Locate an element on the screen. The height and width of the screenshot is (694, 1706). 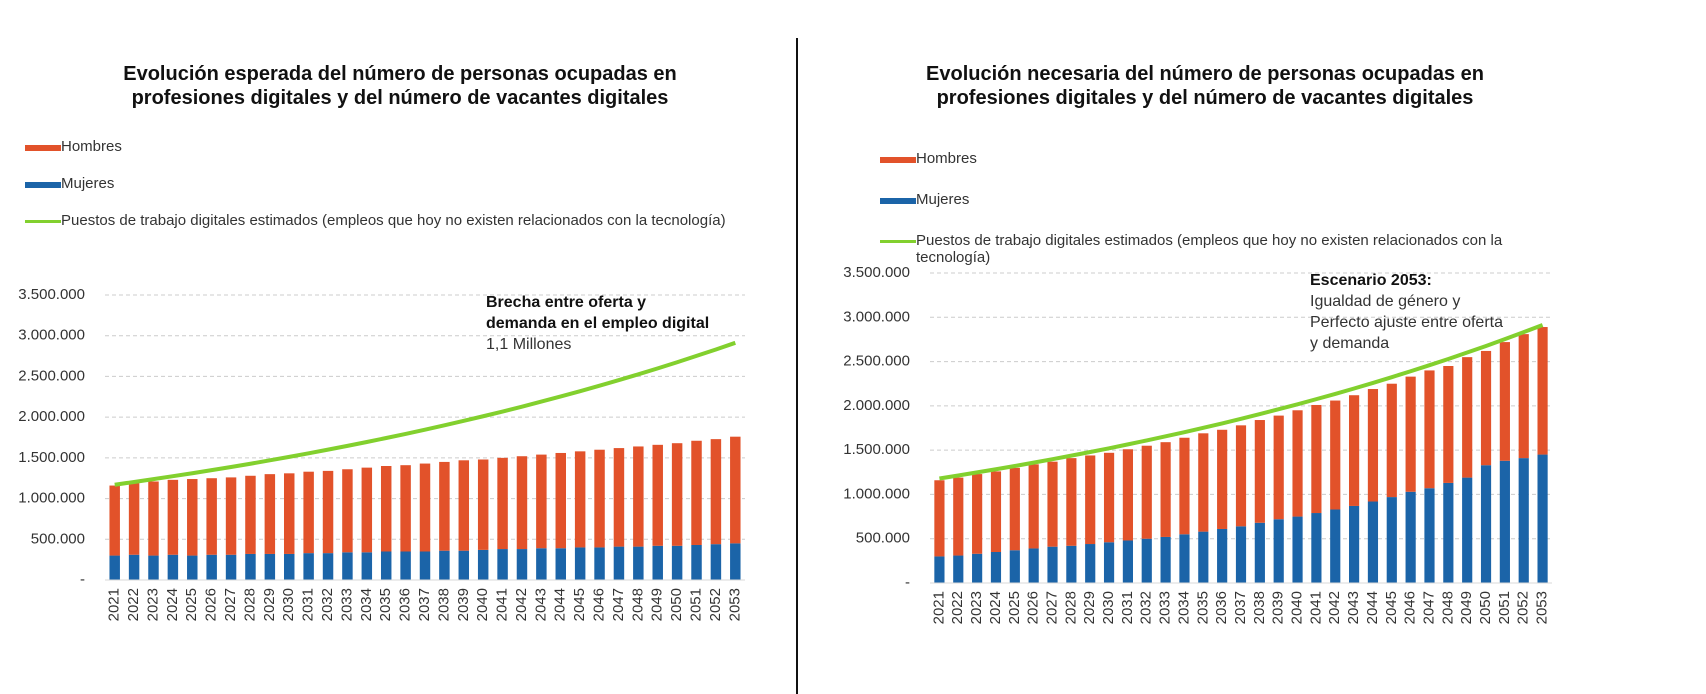
y-tick-label: 3.500.000 is located at coordinates (876, 272).